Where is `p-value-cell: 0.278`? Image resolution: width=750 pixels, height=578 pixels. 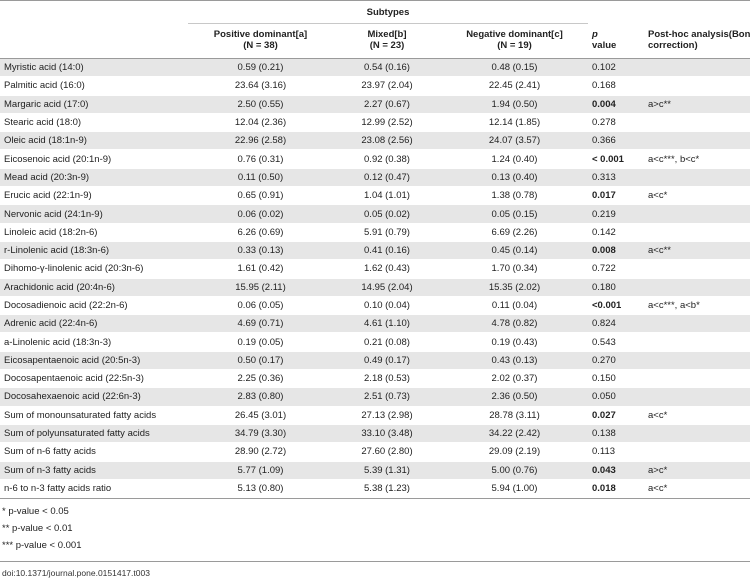 p-value-cell: 0.278 is located at coordinates (616, 123).